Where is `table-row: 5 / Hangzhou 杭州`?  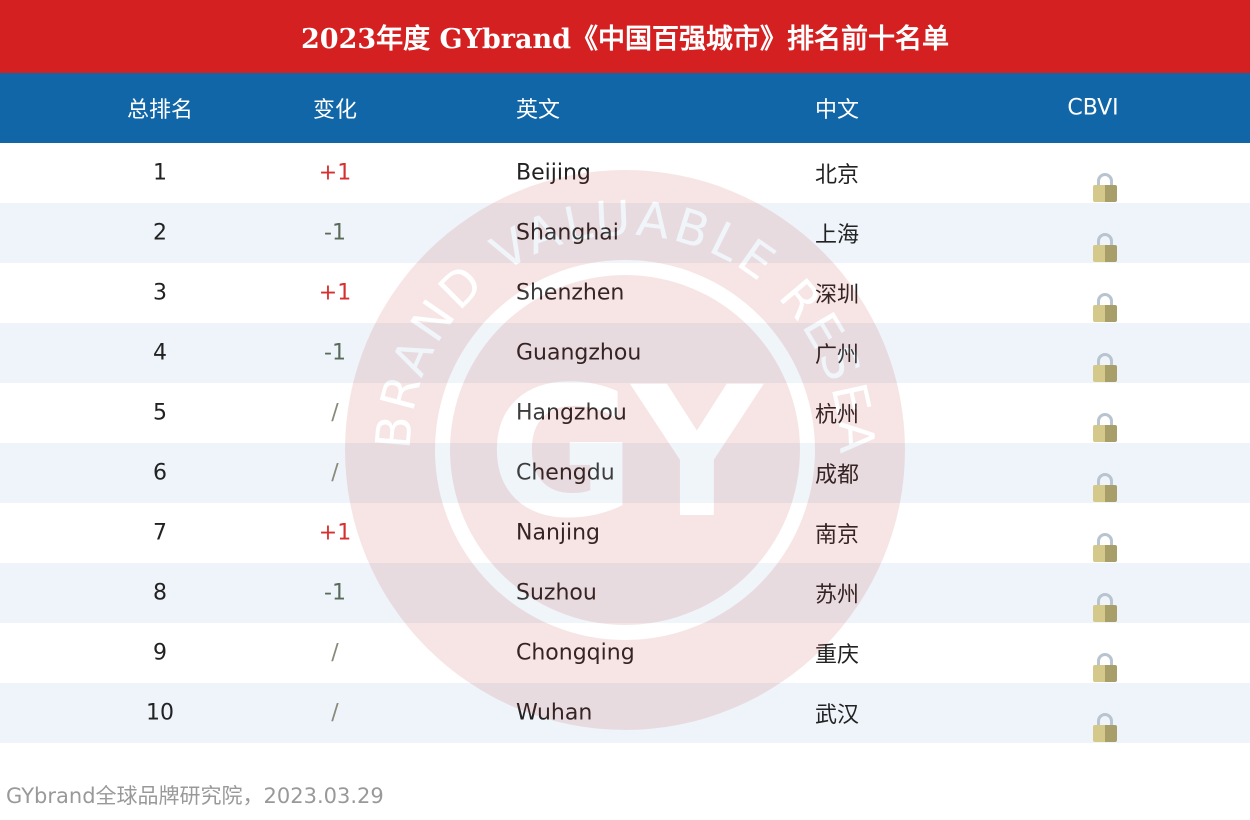 table-row: 5 / Hangzhou 杭州 is located at coordinates (625, 413).